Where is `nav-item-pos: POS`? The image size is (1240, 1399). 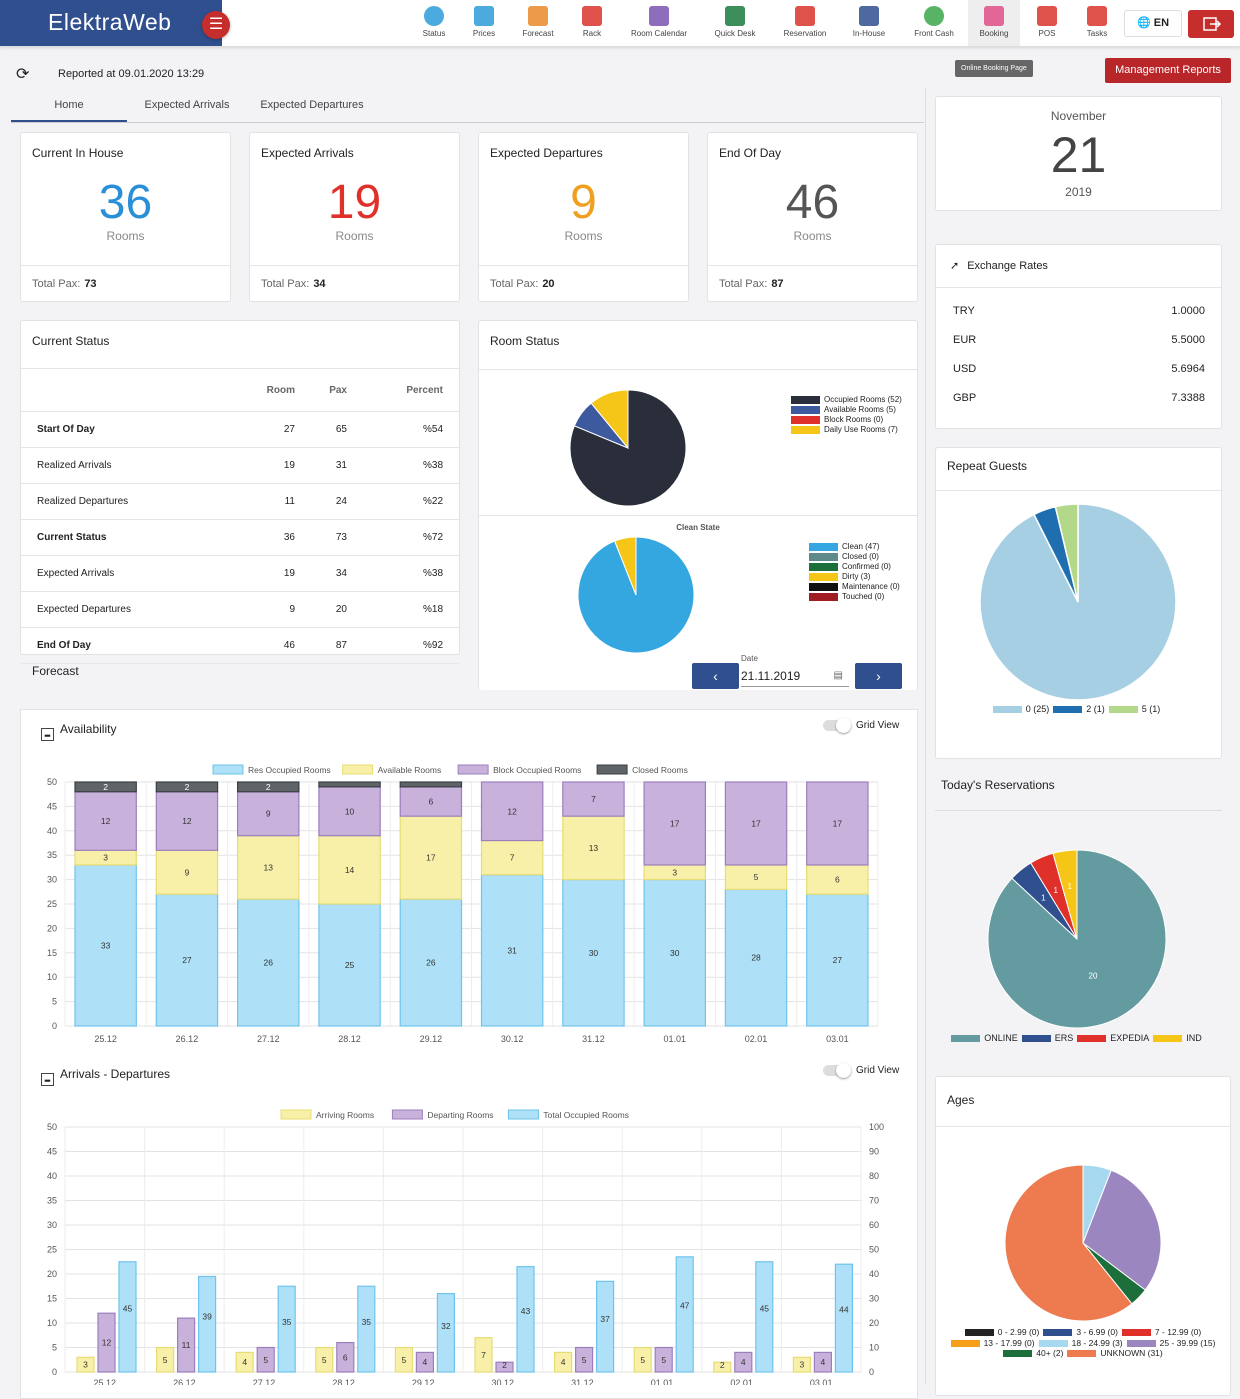 nav-item-pos: POS is located at coordinates (1047, 23).